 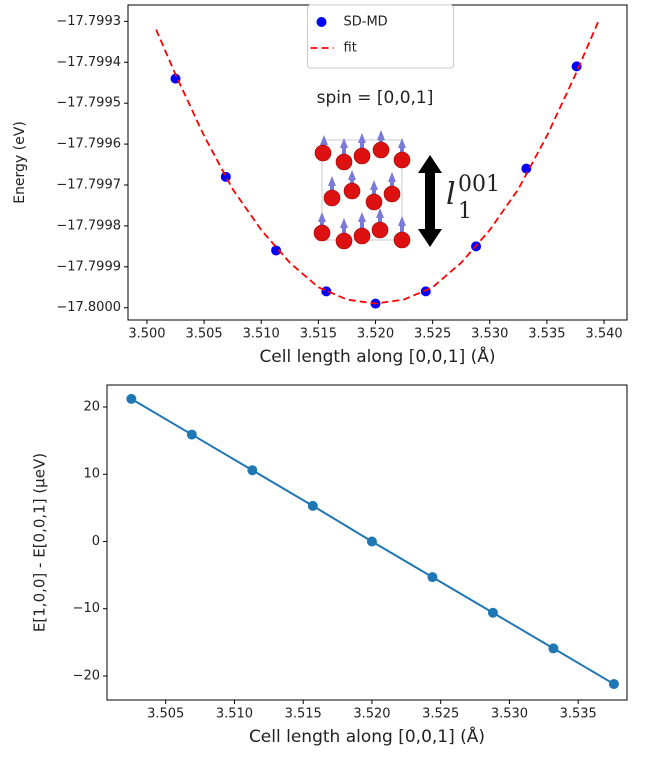 What do you see at coordinates (366, 22) in the screenshot?
I see `legend-label: SD-MD` at bounding box center [366, 22].